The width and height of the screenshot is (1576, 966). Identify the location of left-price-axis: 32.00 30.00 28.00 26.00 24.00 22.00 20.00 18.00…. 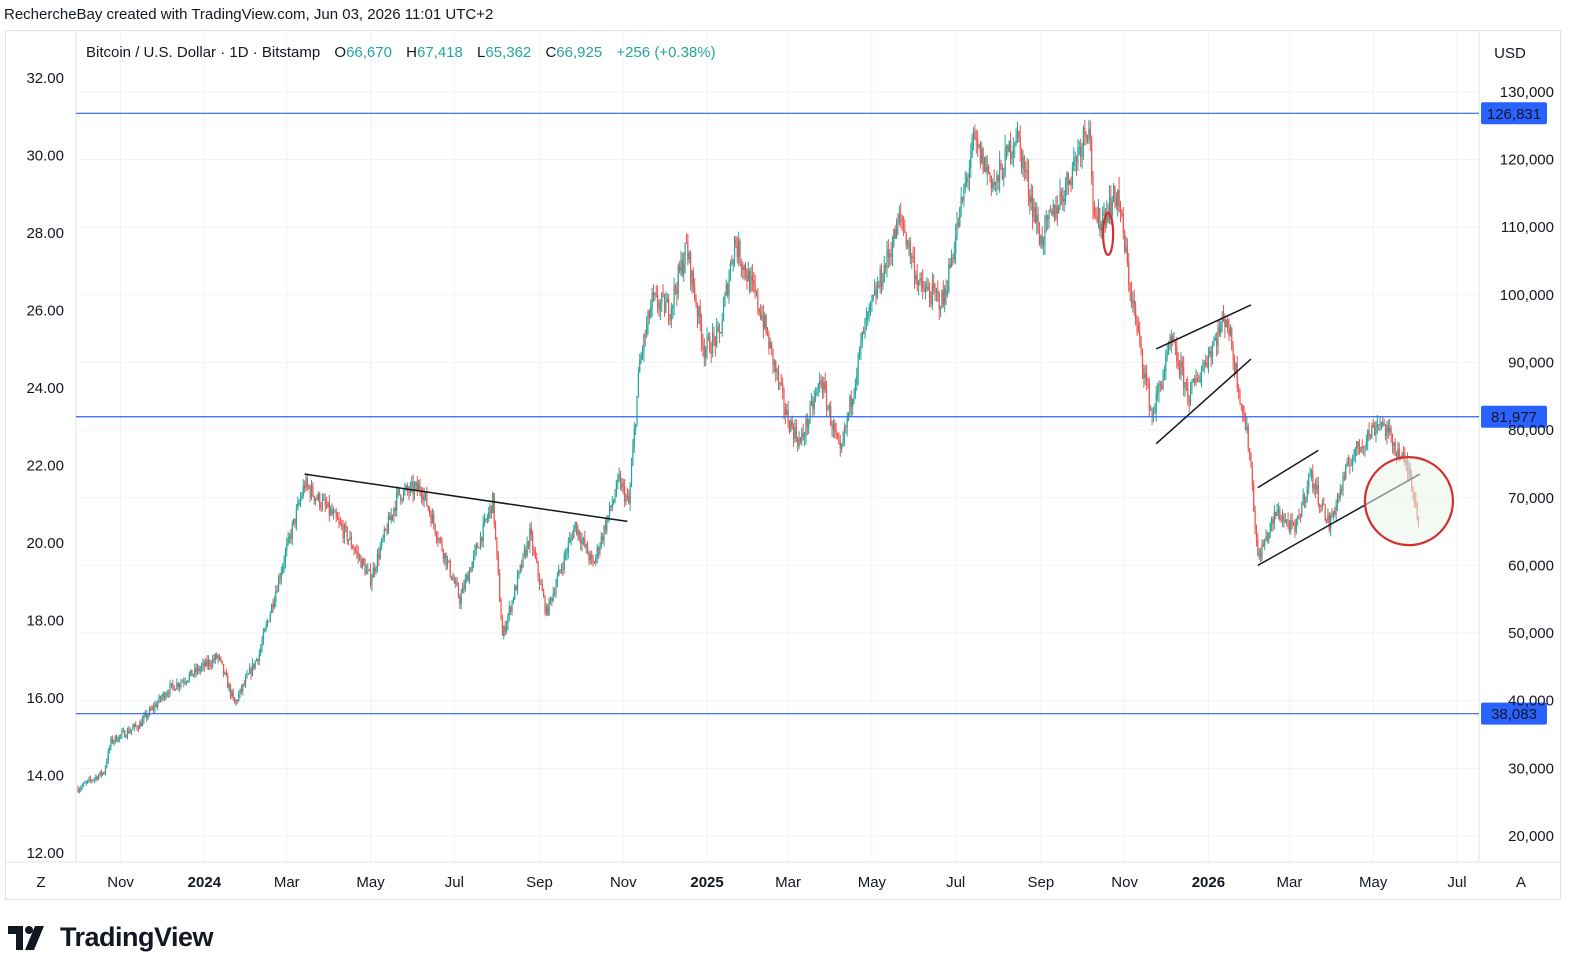
(45, 466).